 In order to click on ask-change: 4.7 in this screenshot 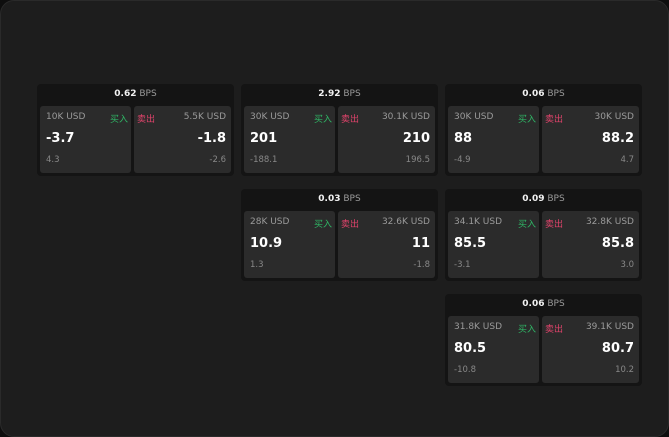, I will do `click(627, 160)`.